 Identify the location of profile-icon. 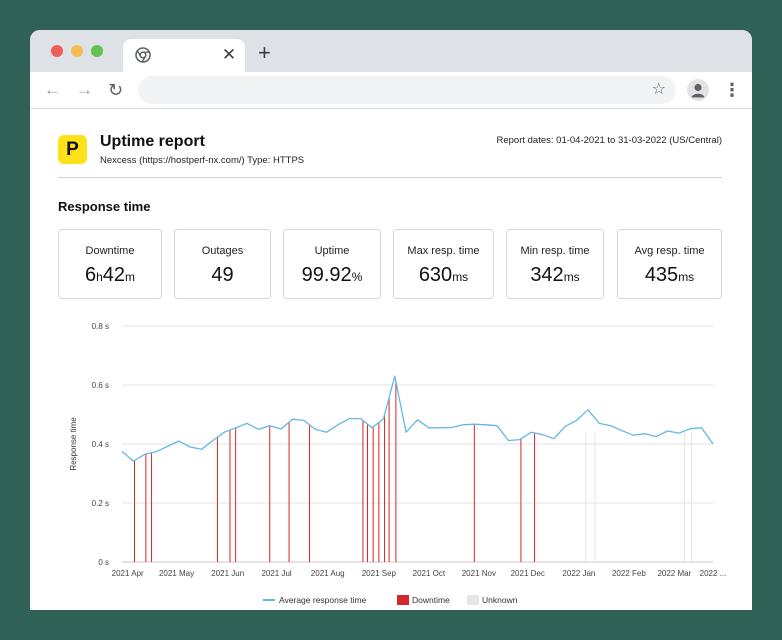
(698, 90).